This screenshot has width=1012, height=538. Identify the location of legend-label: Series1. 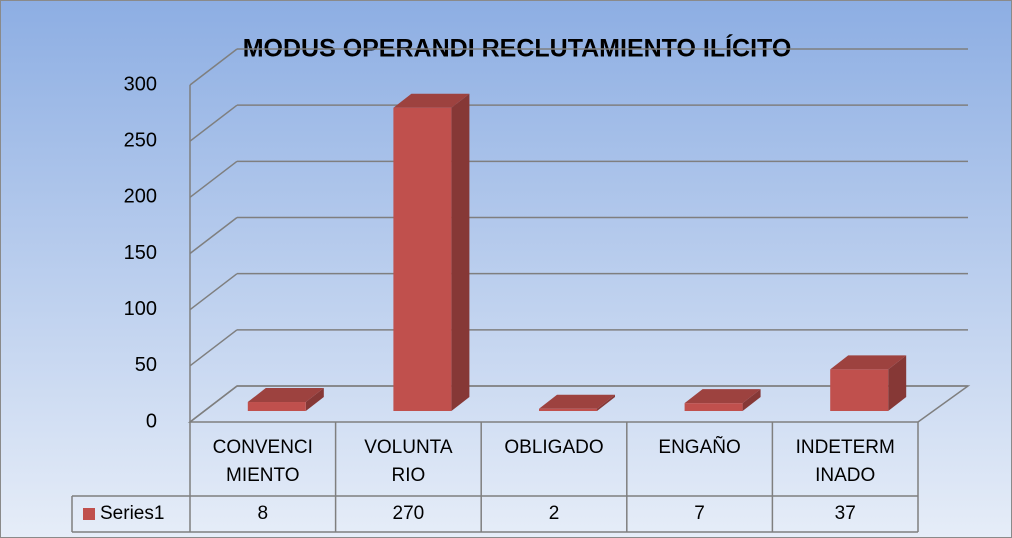
(132, 513).